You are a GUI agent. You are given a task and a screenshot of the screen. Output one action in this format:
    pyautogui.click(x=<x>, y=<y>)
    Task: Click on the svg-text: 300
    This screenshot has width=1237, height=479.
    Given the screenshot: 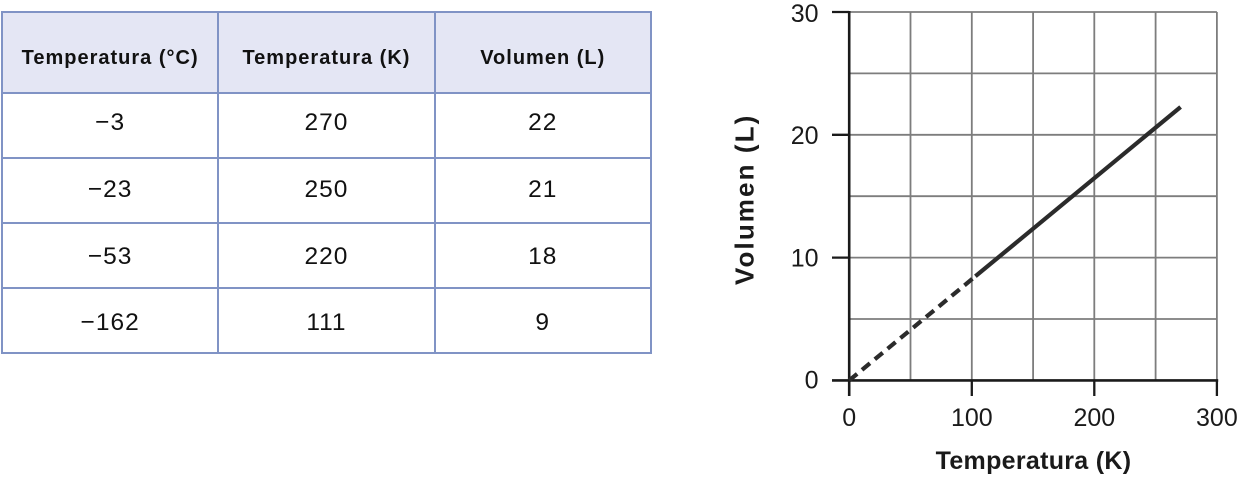 What is the action you would take?
    pyautogui.click(x=1216, y=418)
    